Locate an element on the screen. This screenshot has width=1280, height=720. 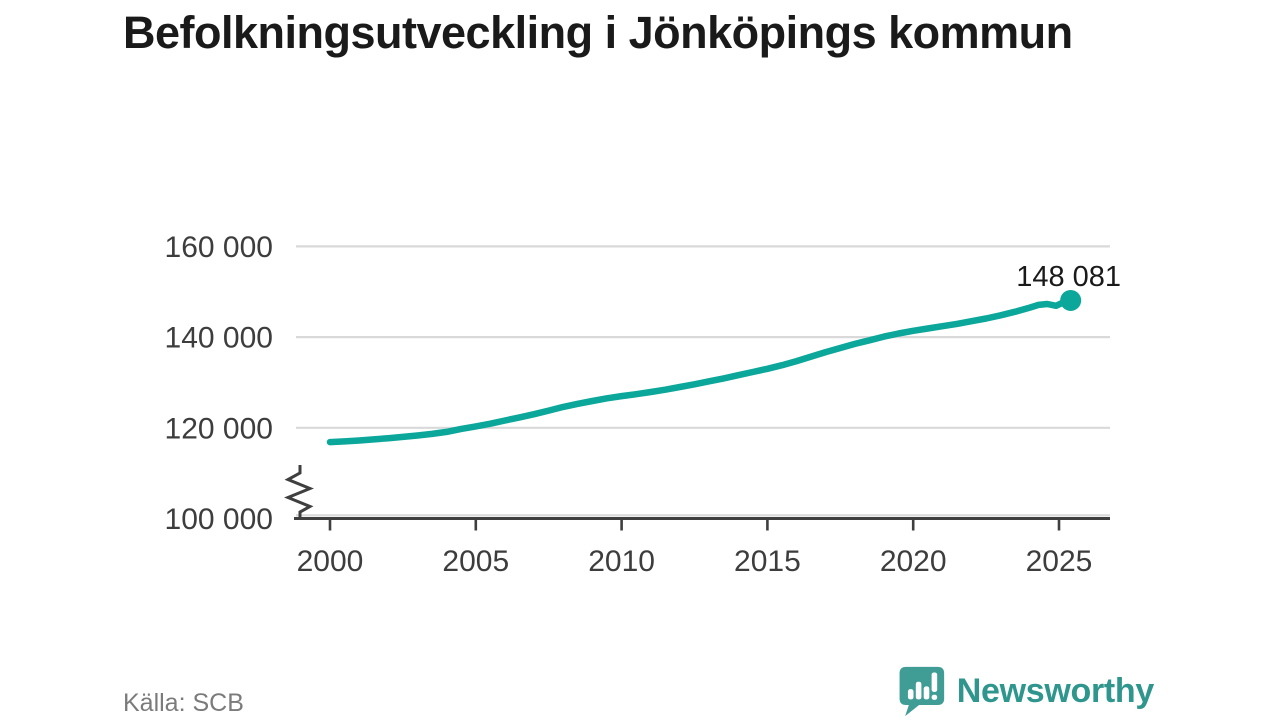
x-tick-label: 2005 is located at coordinates (475, 561).